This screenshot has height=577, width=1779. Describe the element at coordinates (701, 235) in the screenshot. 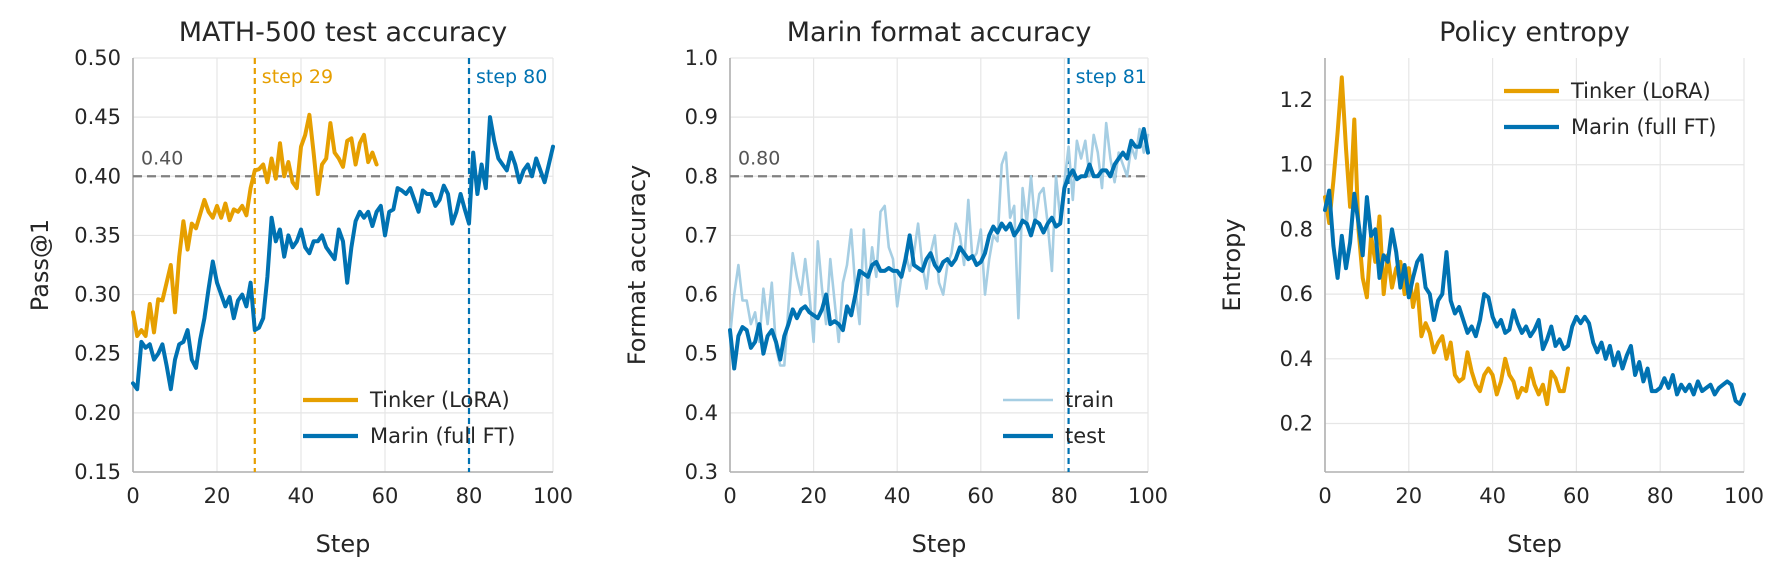

I see `y-tick-label: 0.7` at that location.